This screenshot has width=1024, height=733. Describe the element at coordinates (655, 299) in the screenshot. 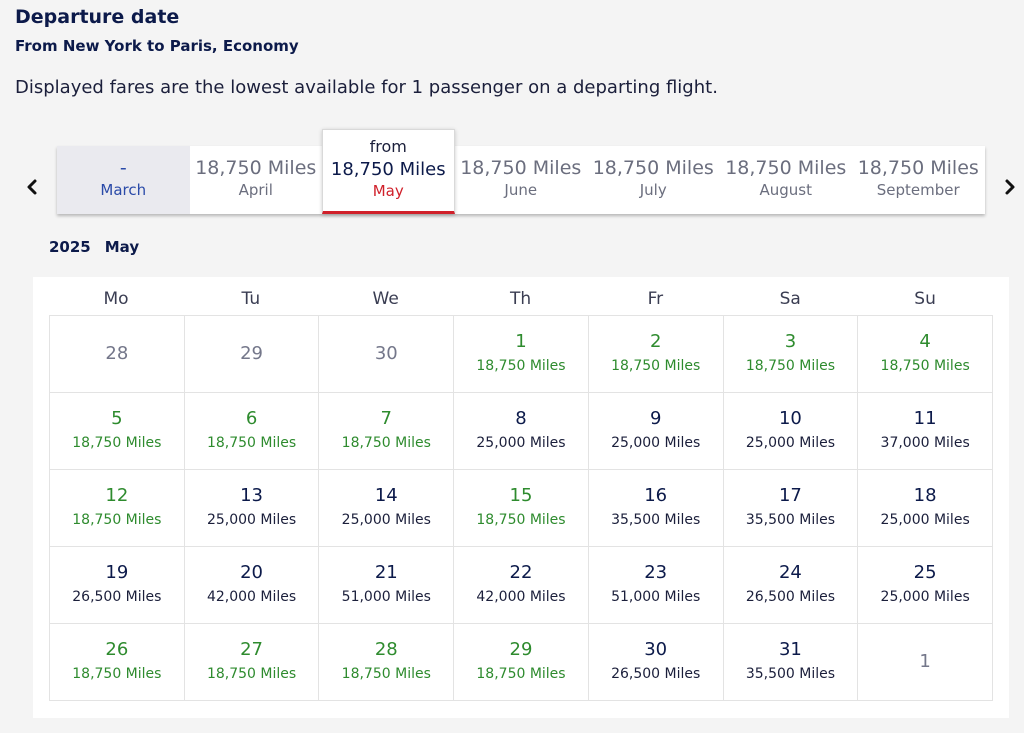

I see `weekday-label: Fr` at that location.